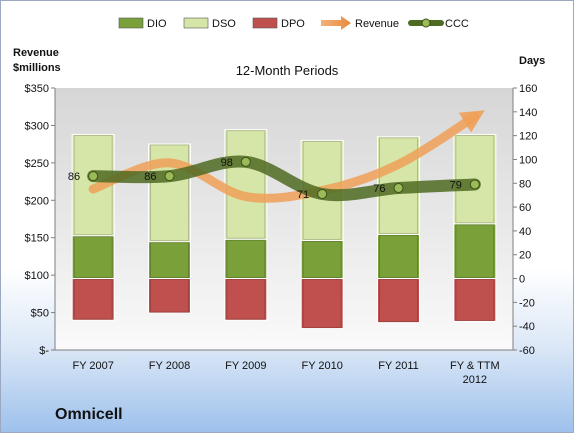  I want to click on left-axis-title-line2: $millions, so click(37, 68).